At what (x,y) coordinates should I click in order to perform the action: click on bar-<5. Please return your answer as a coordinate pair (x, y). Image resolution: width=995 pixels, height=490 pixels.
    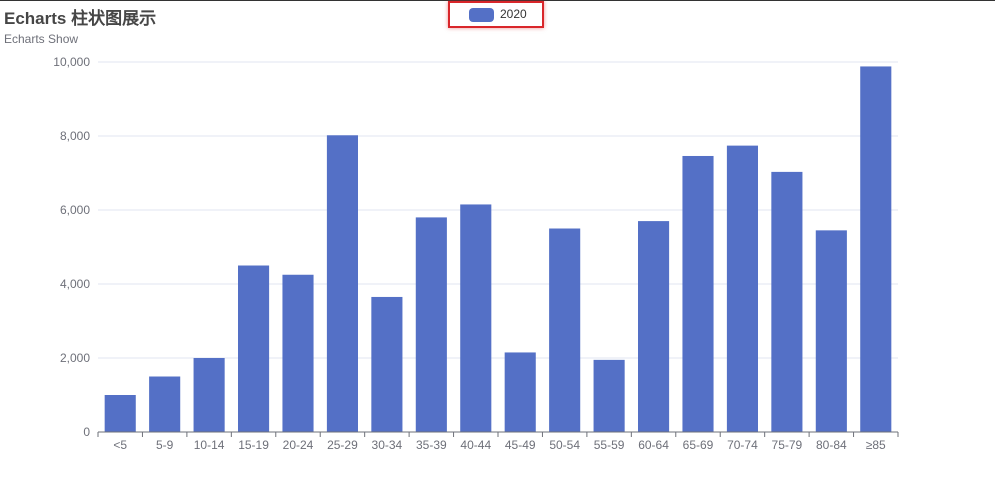
    Looking at the image, I should click on (120, 413).